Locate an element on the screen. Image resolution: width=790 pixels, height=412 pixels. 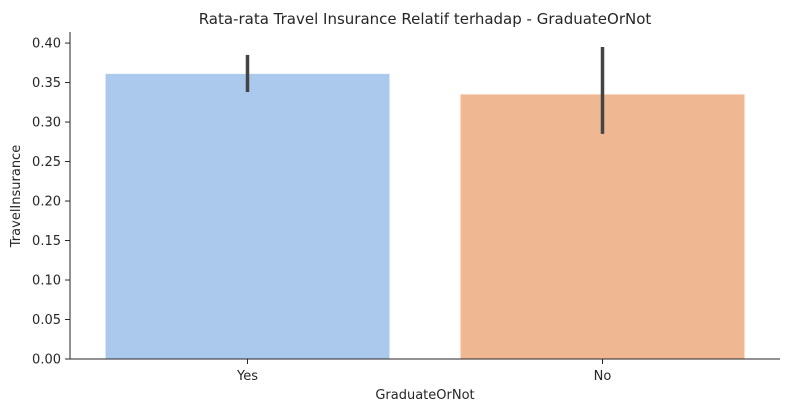
error-bars-group is located at coordinates (425, 90).